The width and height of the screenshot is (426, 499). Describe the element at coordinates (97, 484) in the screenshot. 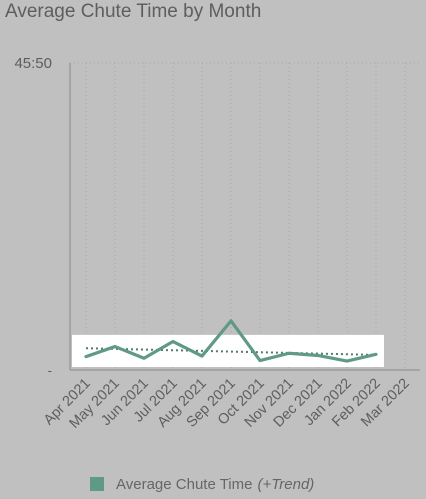

I see `legend-swatch` at that location.